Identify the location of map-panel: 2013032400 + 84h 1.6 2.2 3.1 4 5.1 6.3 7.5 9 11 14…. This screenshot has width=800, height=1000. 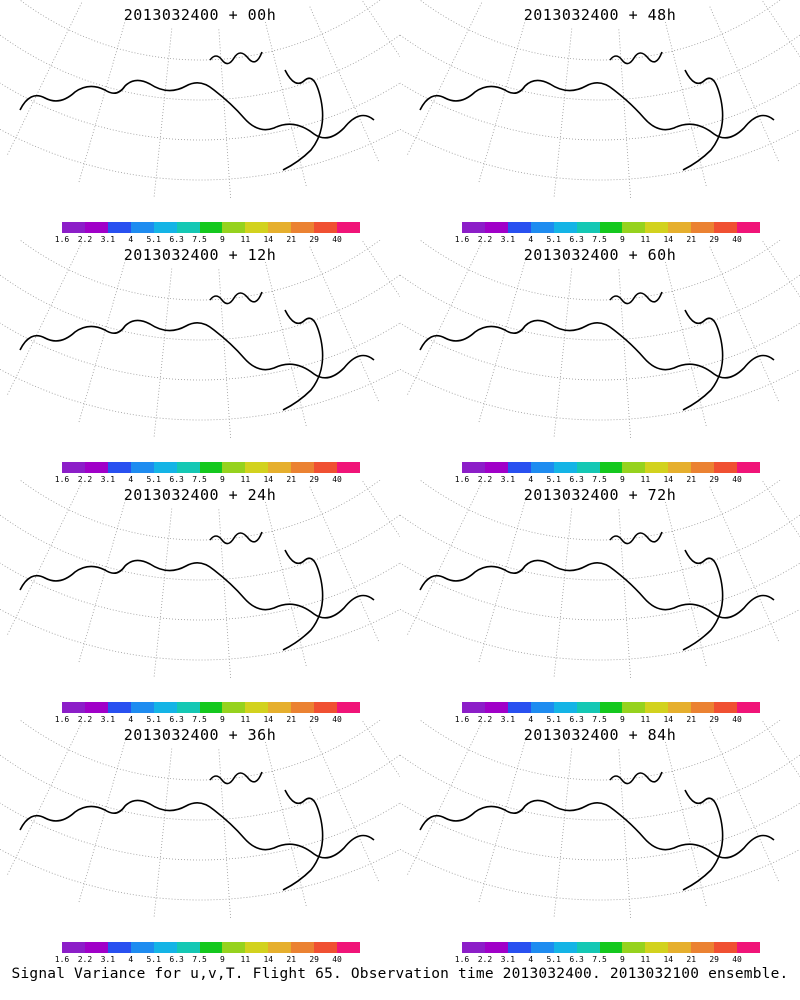
(600, 842).